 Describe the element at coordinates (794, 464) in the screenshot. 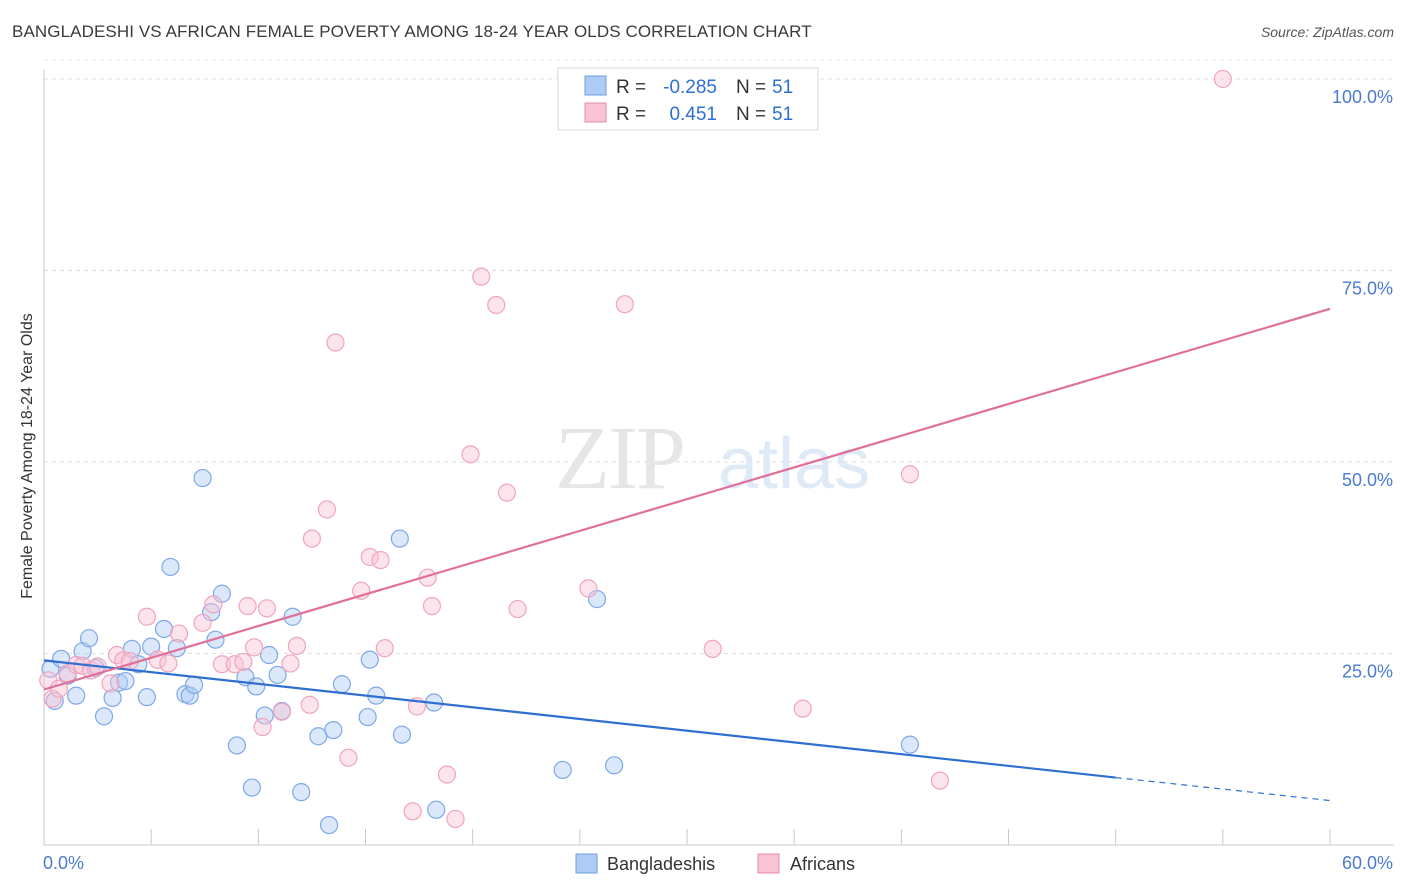

I see `watermark-atlas: atlas` at that location.